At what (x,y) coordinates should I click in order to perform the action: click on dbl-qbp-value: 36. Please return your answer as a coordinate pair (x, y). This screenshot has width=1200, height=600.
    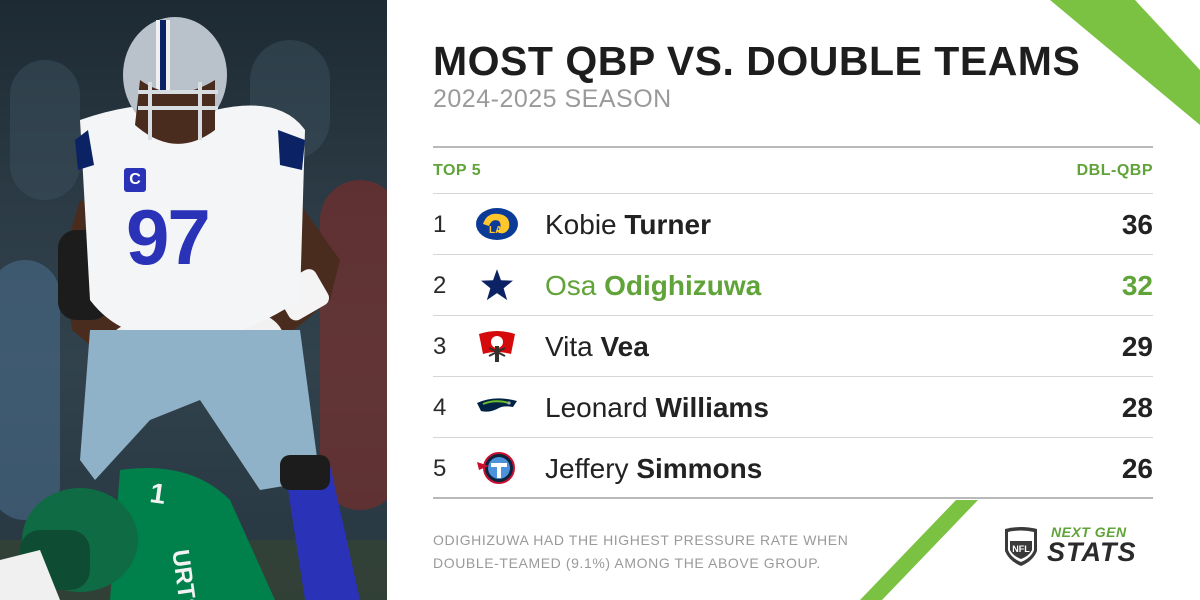
    Looking at the image, I should click on (1137, 224).